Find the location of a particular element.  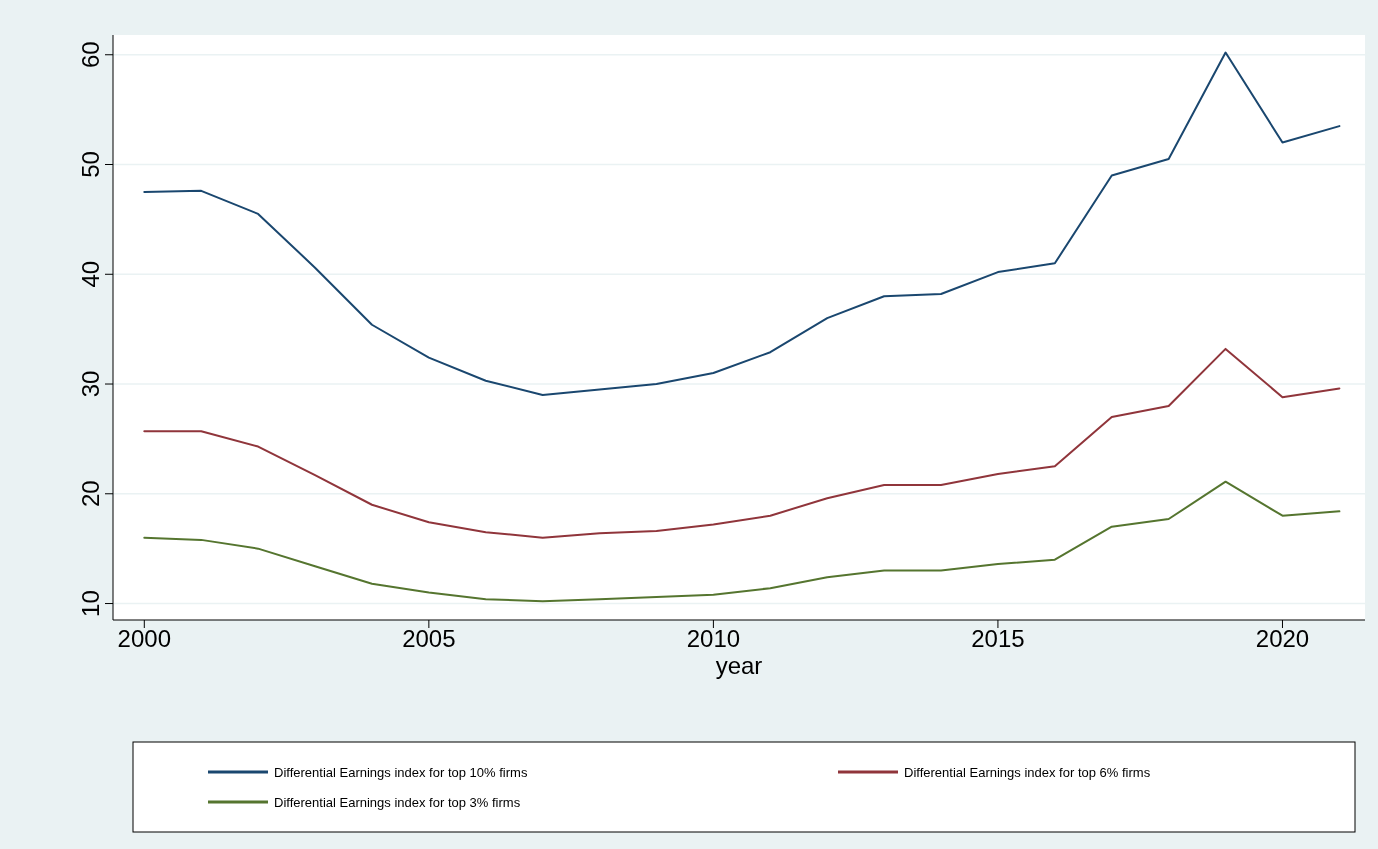

line-series is located at coordinates (742, 541).